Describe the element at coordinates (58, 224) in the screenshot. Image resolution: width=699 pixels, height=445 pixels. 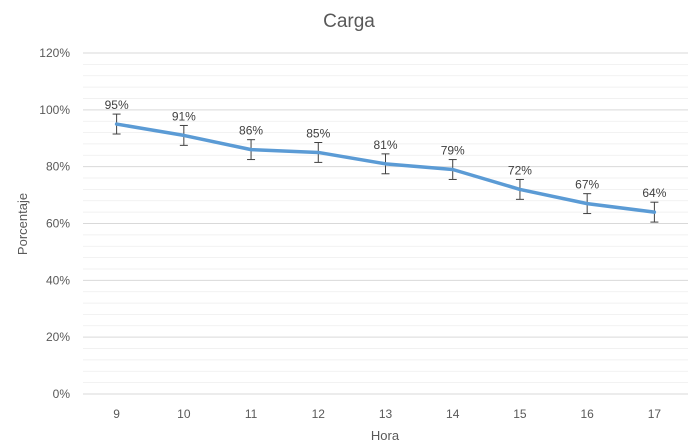
I see `y-tick-label: 60%` at that location.